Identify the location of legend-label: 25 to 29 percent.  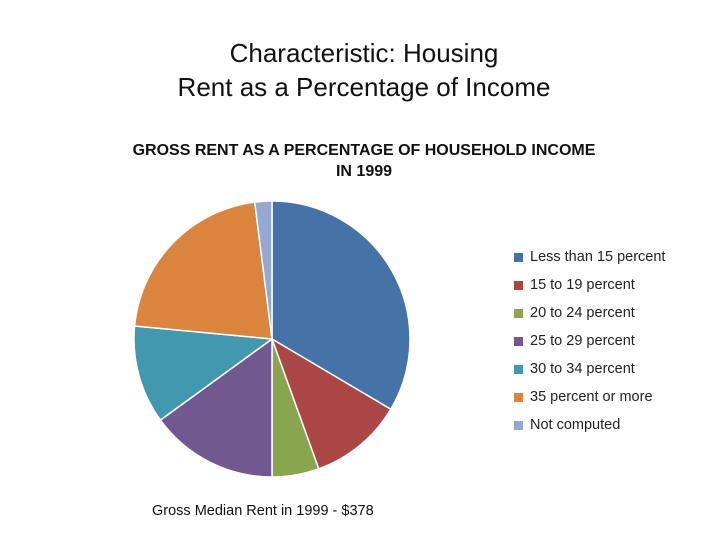
(582, 341).